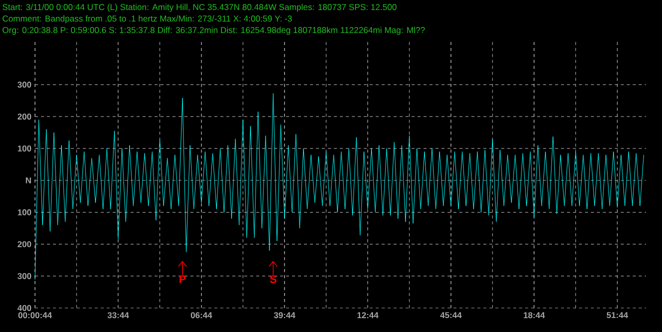 The width and height of the screenshot is (662, 332). What do you see at coordinates (213, 30) in the screenshot?
I see `text: Org: 0:20:38.8 P: 0:59:00.6 S: 1:35:37.8 Diff: 36:37.2min Dist: 16254.98deg 1807188km 1122264mi Mag: Ml??` at bounding box center [213, 30].